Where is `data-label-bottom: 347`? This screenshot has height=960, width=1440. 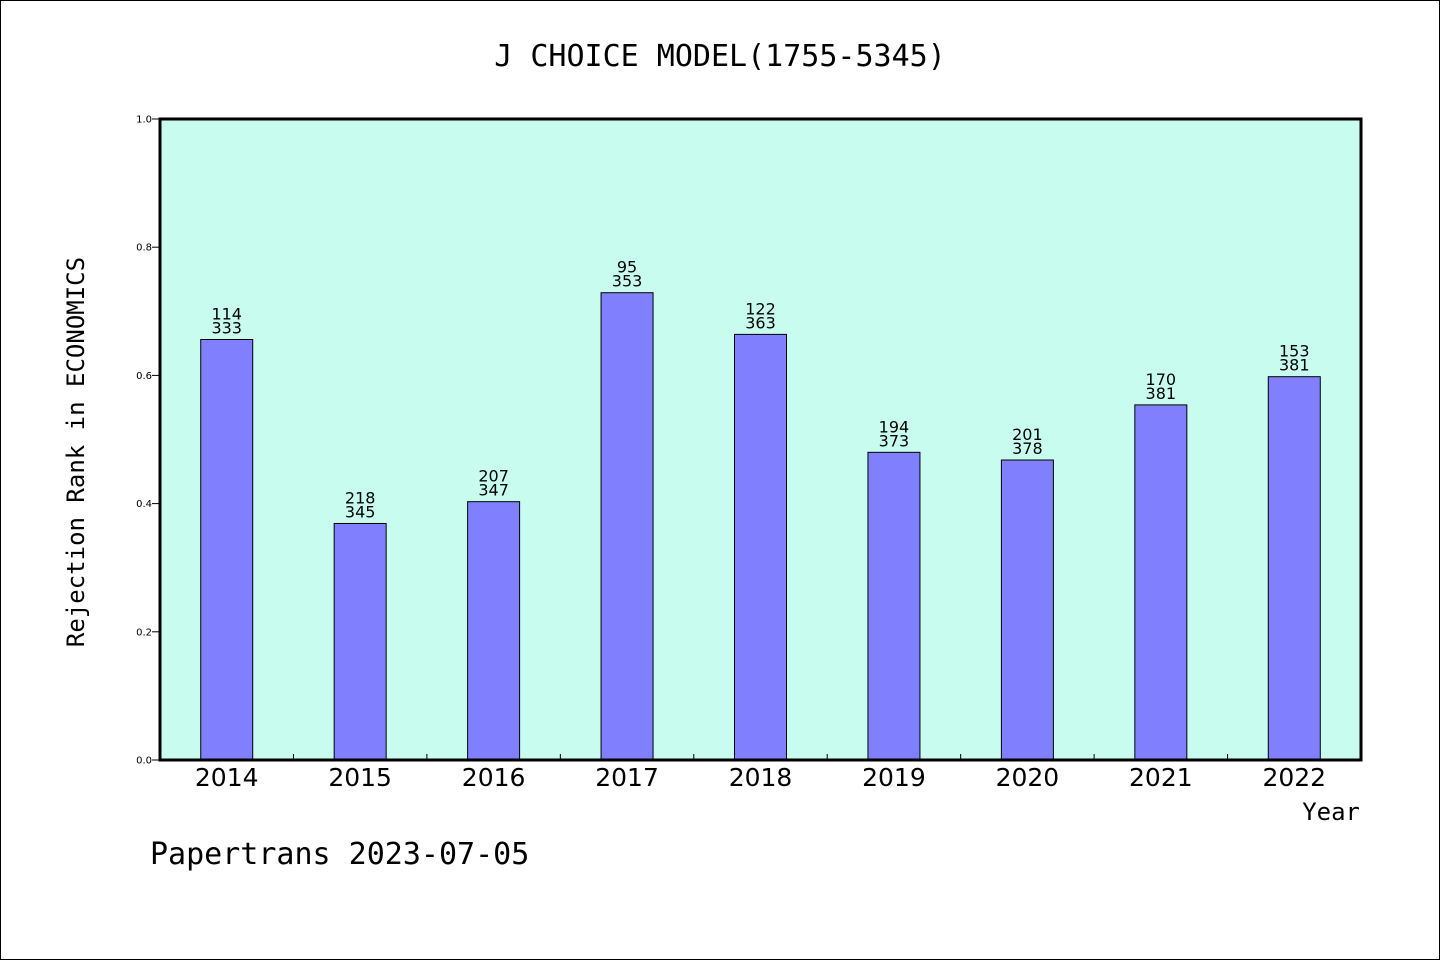 data-label-bottom: 347 is located at coordinates (493, 490).